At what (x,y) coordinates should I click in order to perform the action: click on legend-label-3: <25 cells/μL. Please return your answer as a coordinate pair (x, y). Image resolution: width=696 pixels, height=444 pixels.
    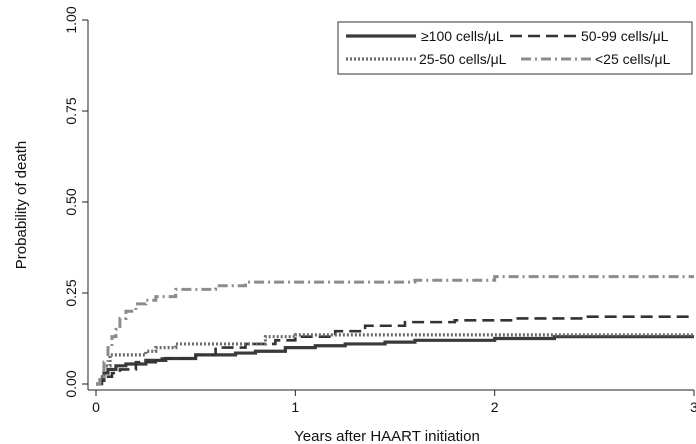
    Looking at the image, I should click on (633, 59).